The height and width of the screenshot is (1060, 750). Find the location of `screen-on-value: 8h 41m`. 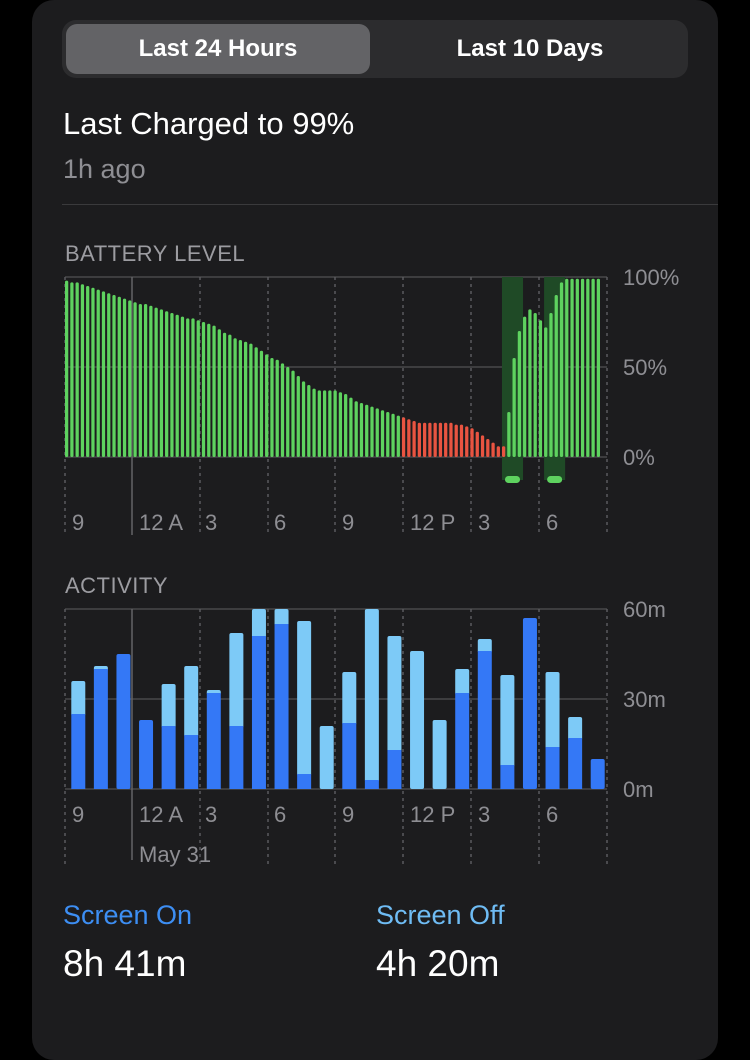

screen-on-value: 8h 41m is located at coordinates (125, 963).